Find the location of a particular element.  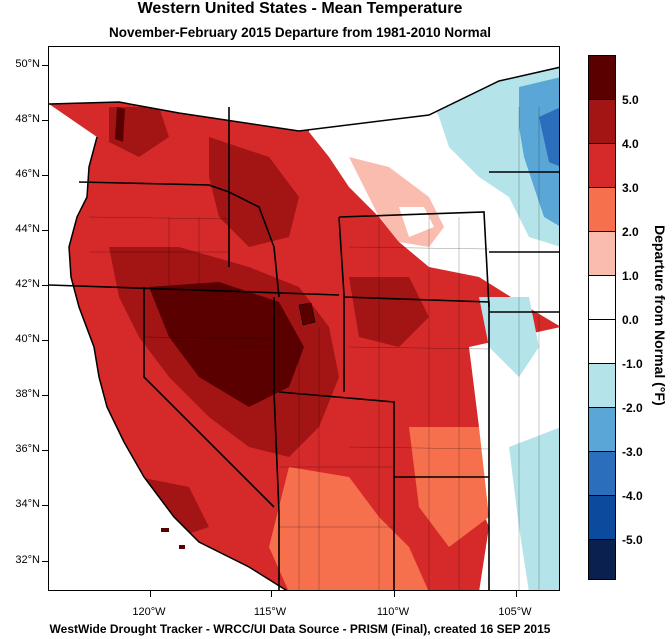

color-legend is located at coordinates (602, 317).